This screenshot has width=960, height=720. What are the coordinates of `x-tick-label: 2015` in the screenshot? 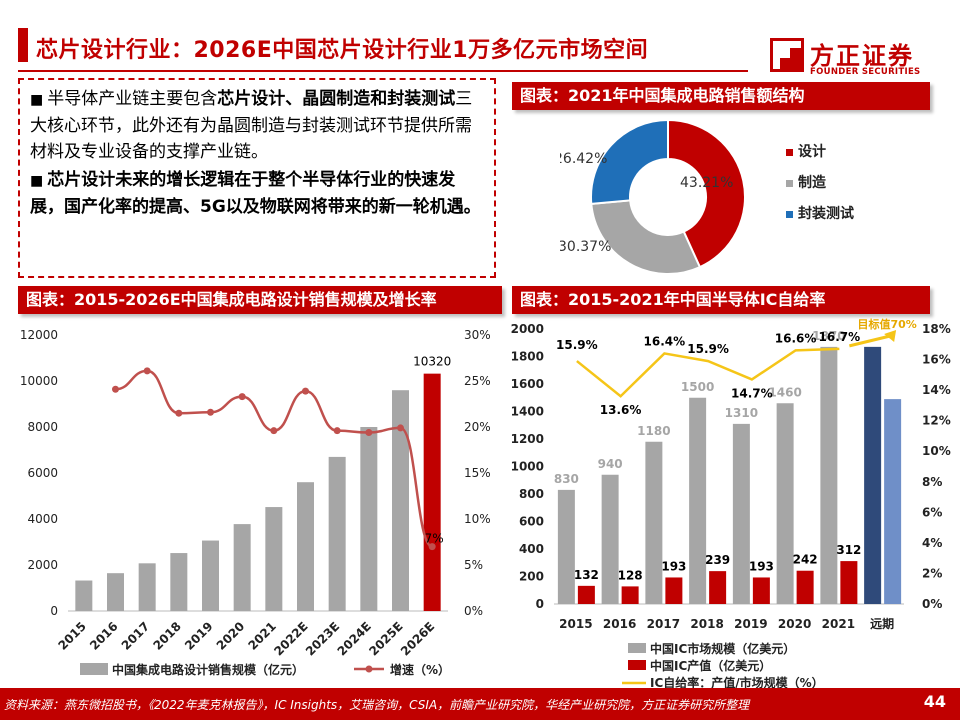 It's located at (72, 636).